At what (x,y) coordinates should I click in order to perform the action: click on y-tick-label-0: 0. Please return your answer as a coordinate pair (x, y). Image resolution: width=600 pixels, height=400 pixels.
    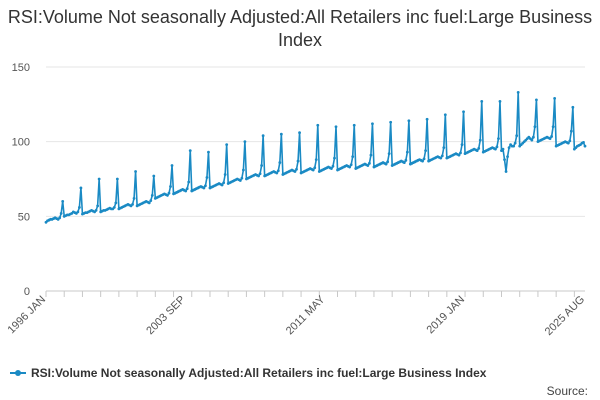
    Looking at the image, I should click on (27, 292).